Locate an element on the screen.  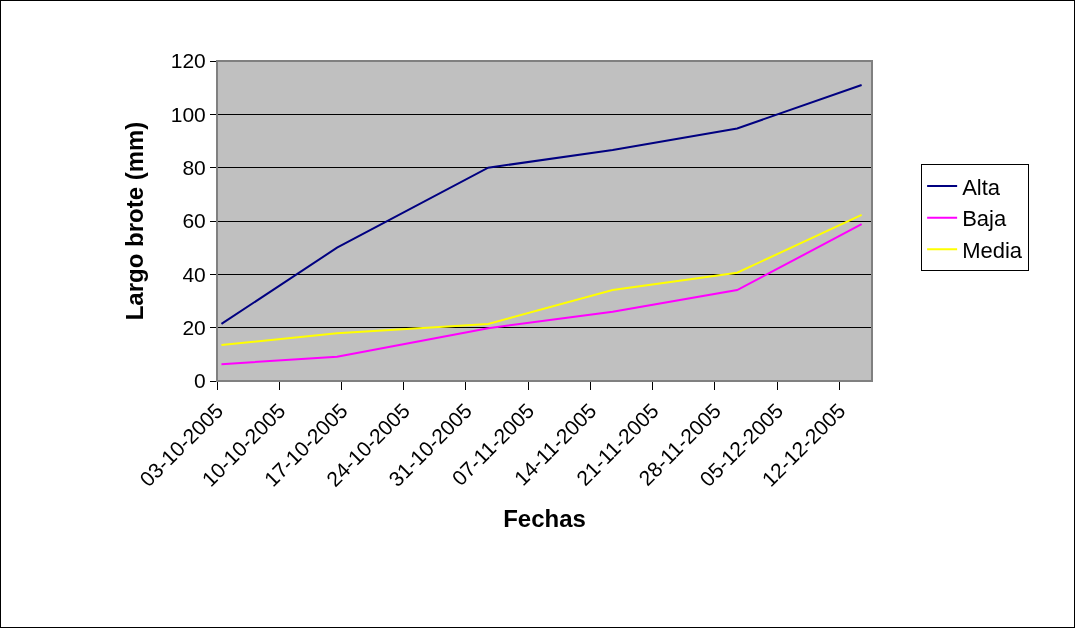
y-tick-label: 20 is located at coordinates (194, 328).